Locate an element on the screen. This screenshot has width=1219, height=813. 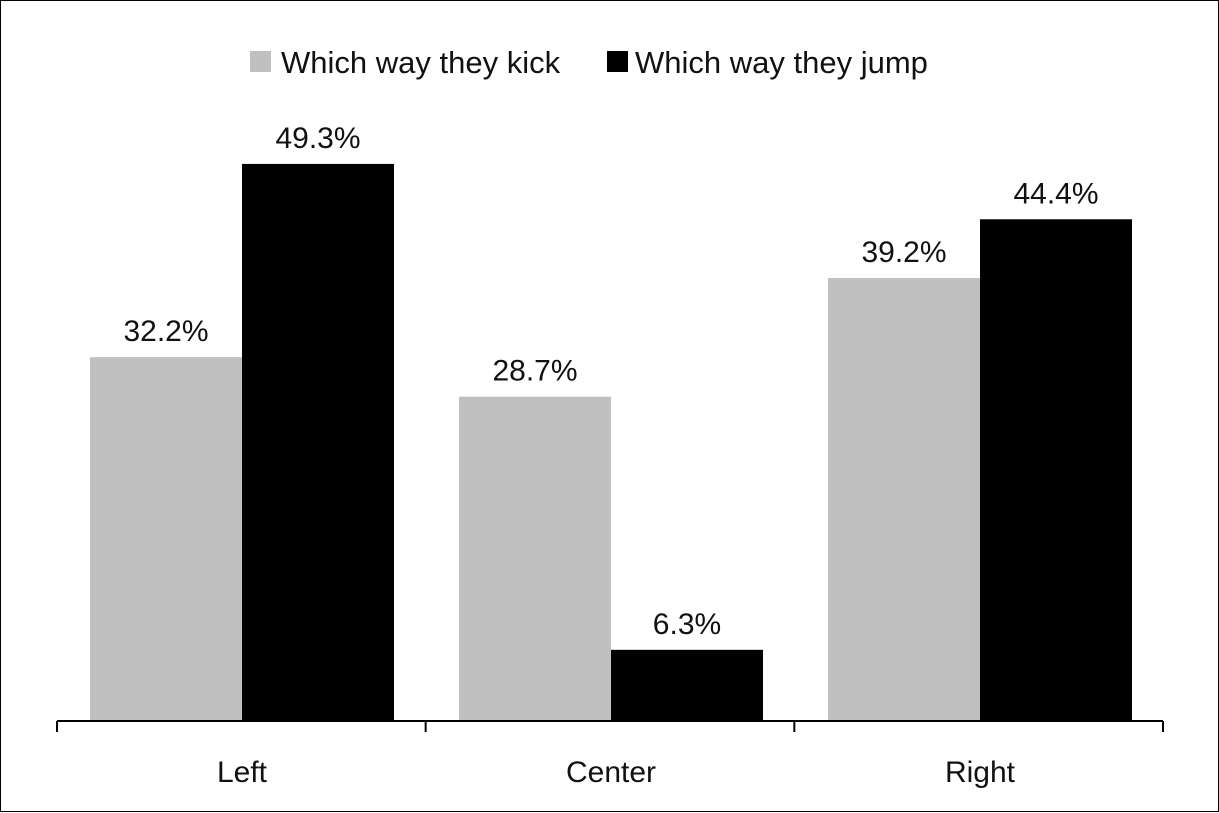
data-label-right-which-way-they-kick: 39.2% is located at coordinates (903, 252).